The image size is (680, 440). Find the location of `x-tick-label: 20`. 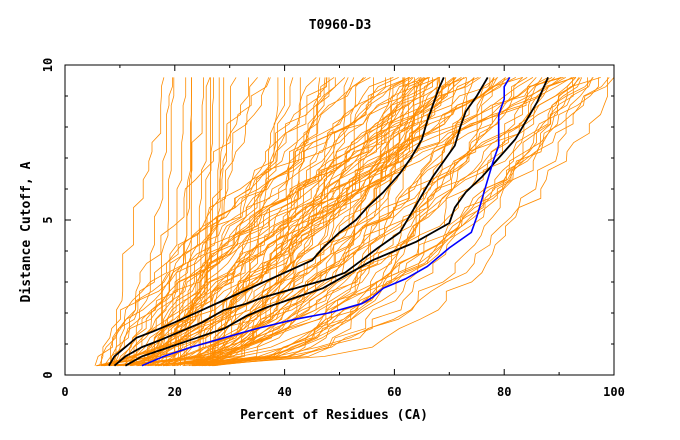

x-tick-label: 20 is located at coordinates (175, 392).